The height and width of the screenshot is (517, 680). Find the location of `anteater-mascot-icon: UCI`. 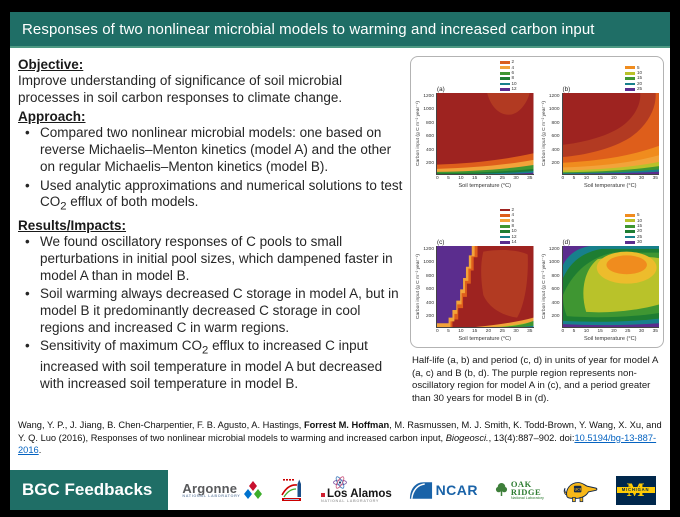

anteater-mascot-icon: UCI is located at coordinates (580, 492).